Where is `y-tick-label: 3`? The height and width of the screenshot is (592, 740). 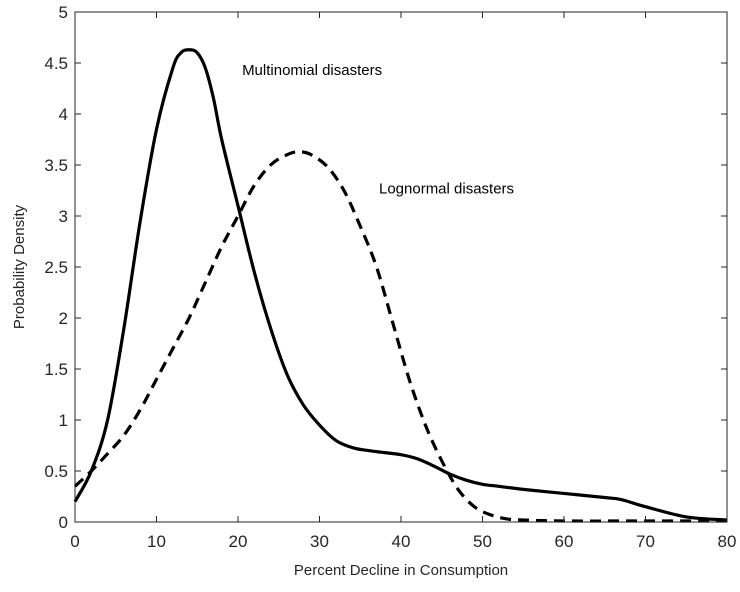 y-tick-label: 3 is located at coordinates (63, 216).